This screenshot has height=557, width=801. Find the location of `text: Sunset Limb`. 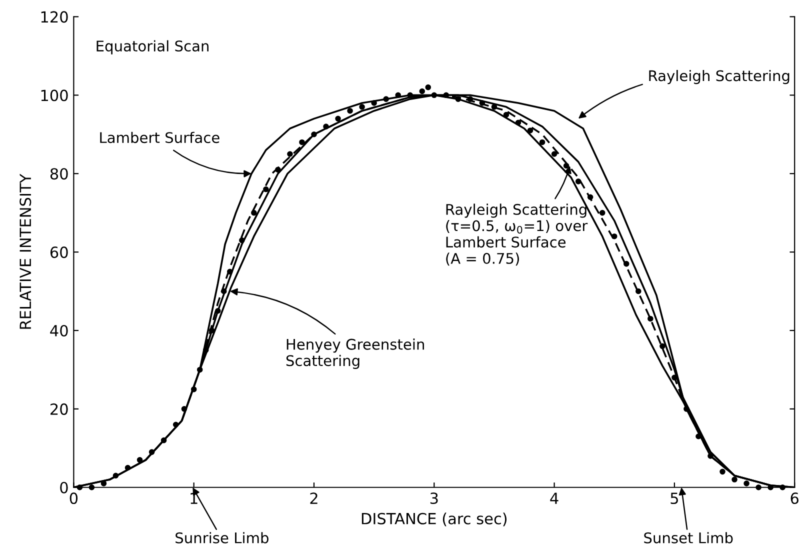

text: Sunset Limb is located at coordinates (688, 538).